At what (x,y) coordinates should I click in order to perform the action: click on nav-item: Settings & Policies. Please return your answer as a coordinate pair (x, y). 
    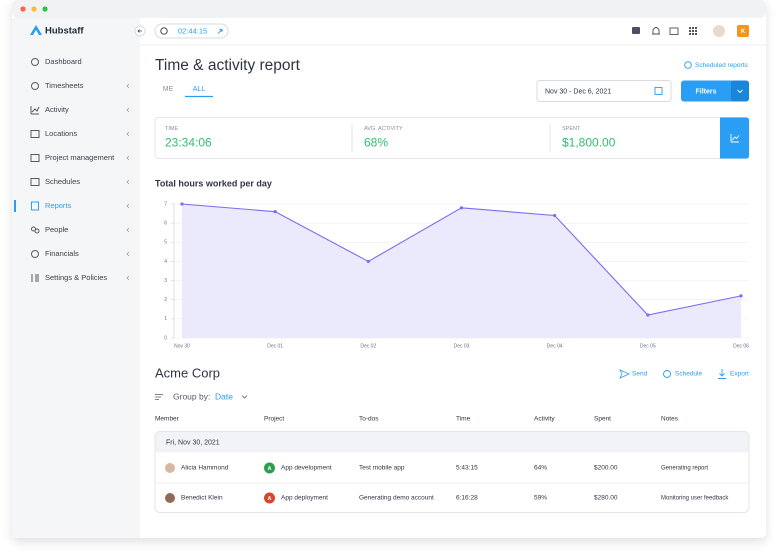
    Looking at the image, I should click on (80, 277).